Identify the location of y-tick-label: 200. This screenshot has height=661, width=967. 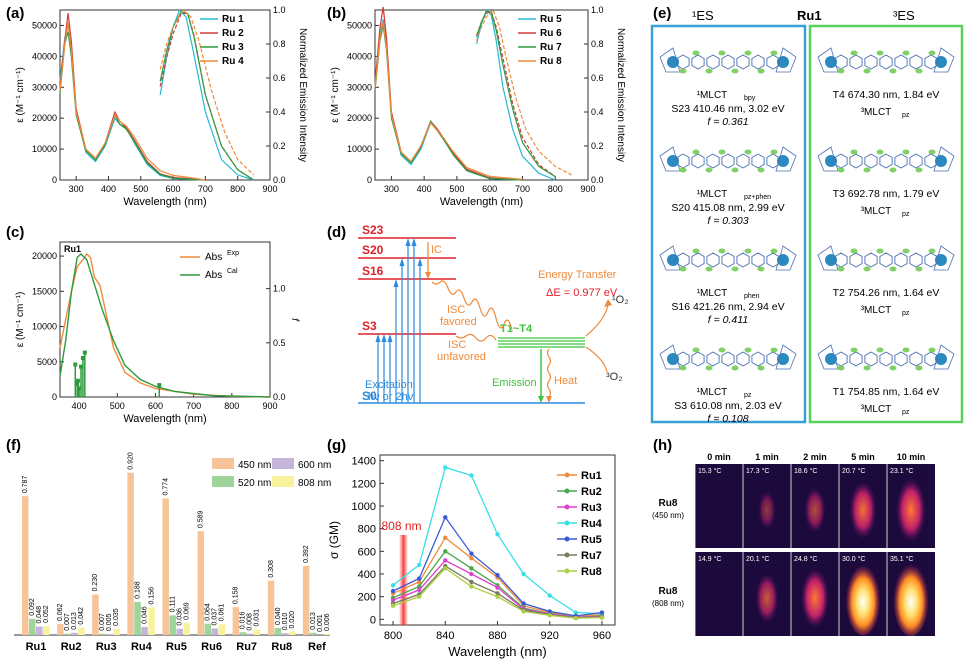
(367, 598).